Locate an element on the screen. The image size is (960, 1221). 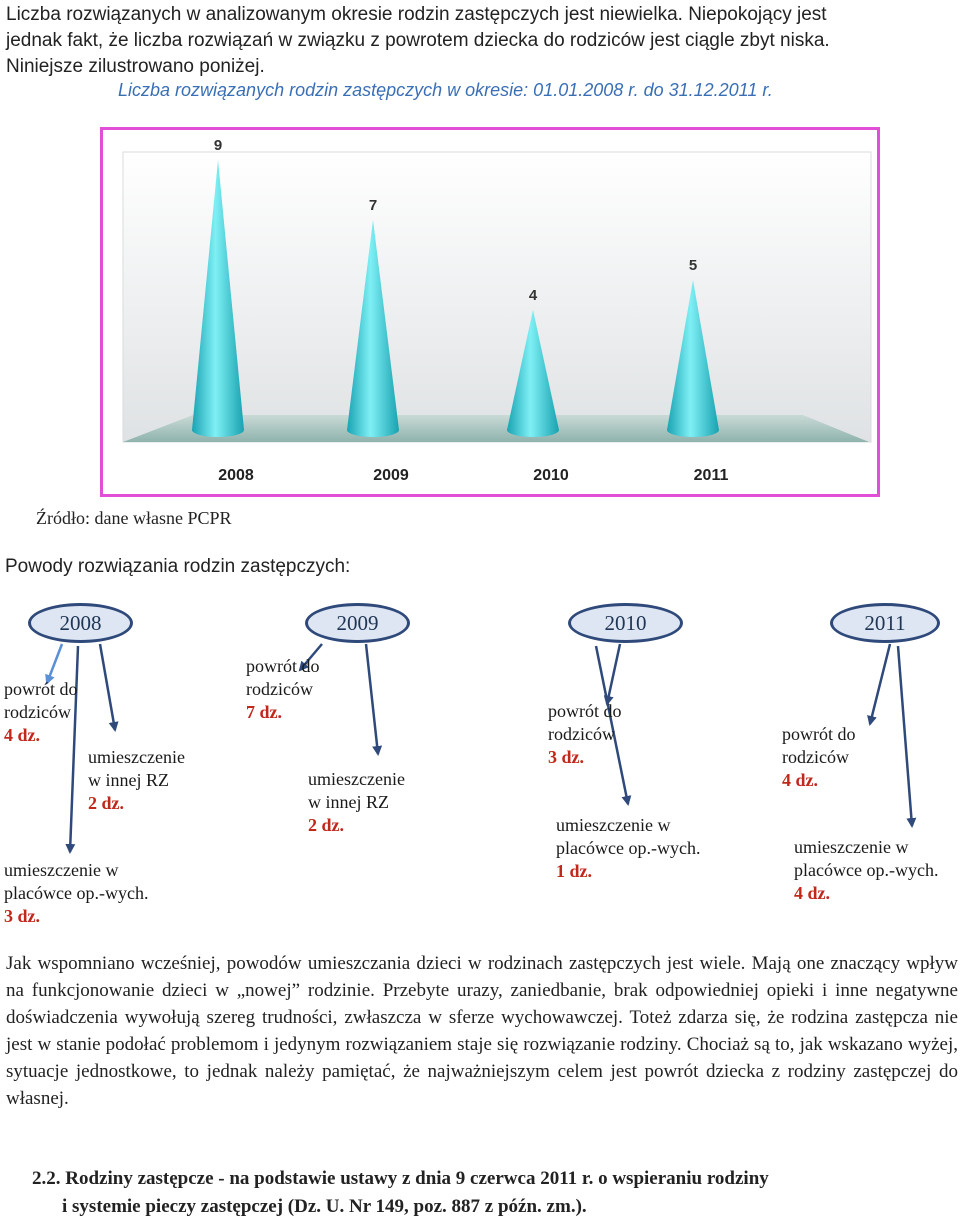
chart-x-tick-label: 2008 is located at coordinates (236, 475).